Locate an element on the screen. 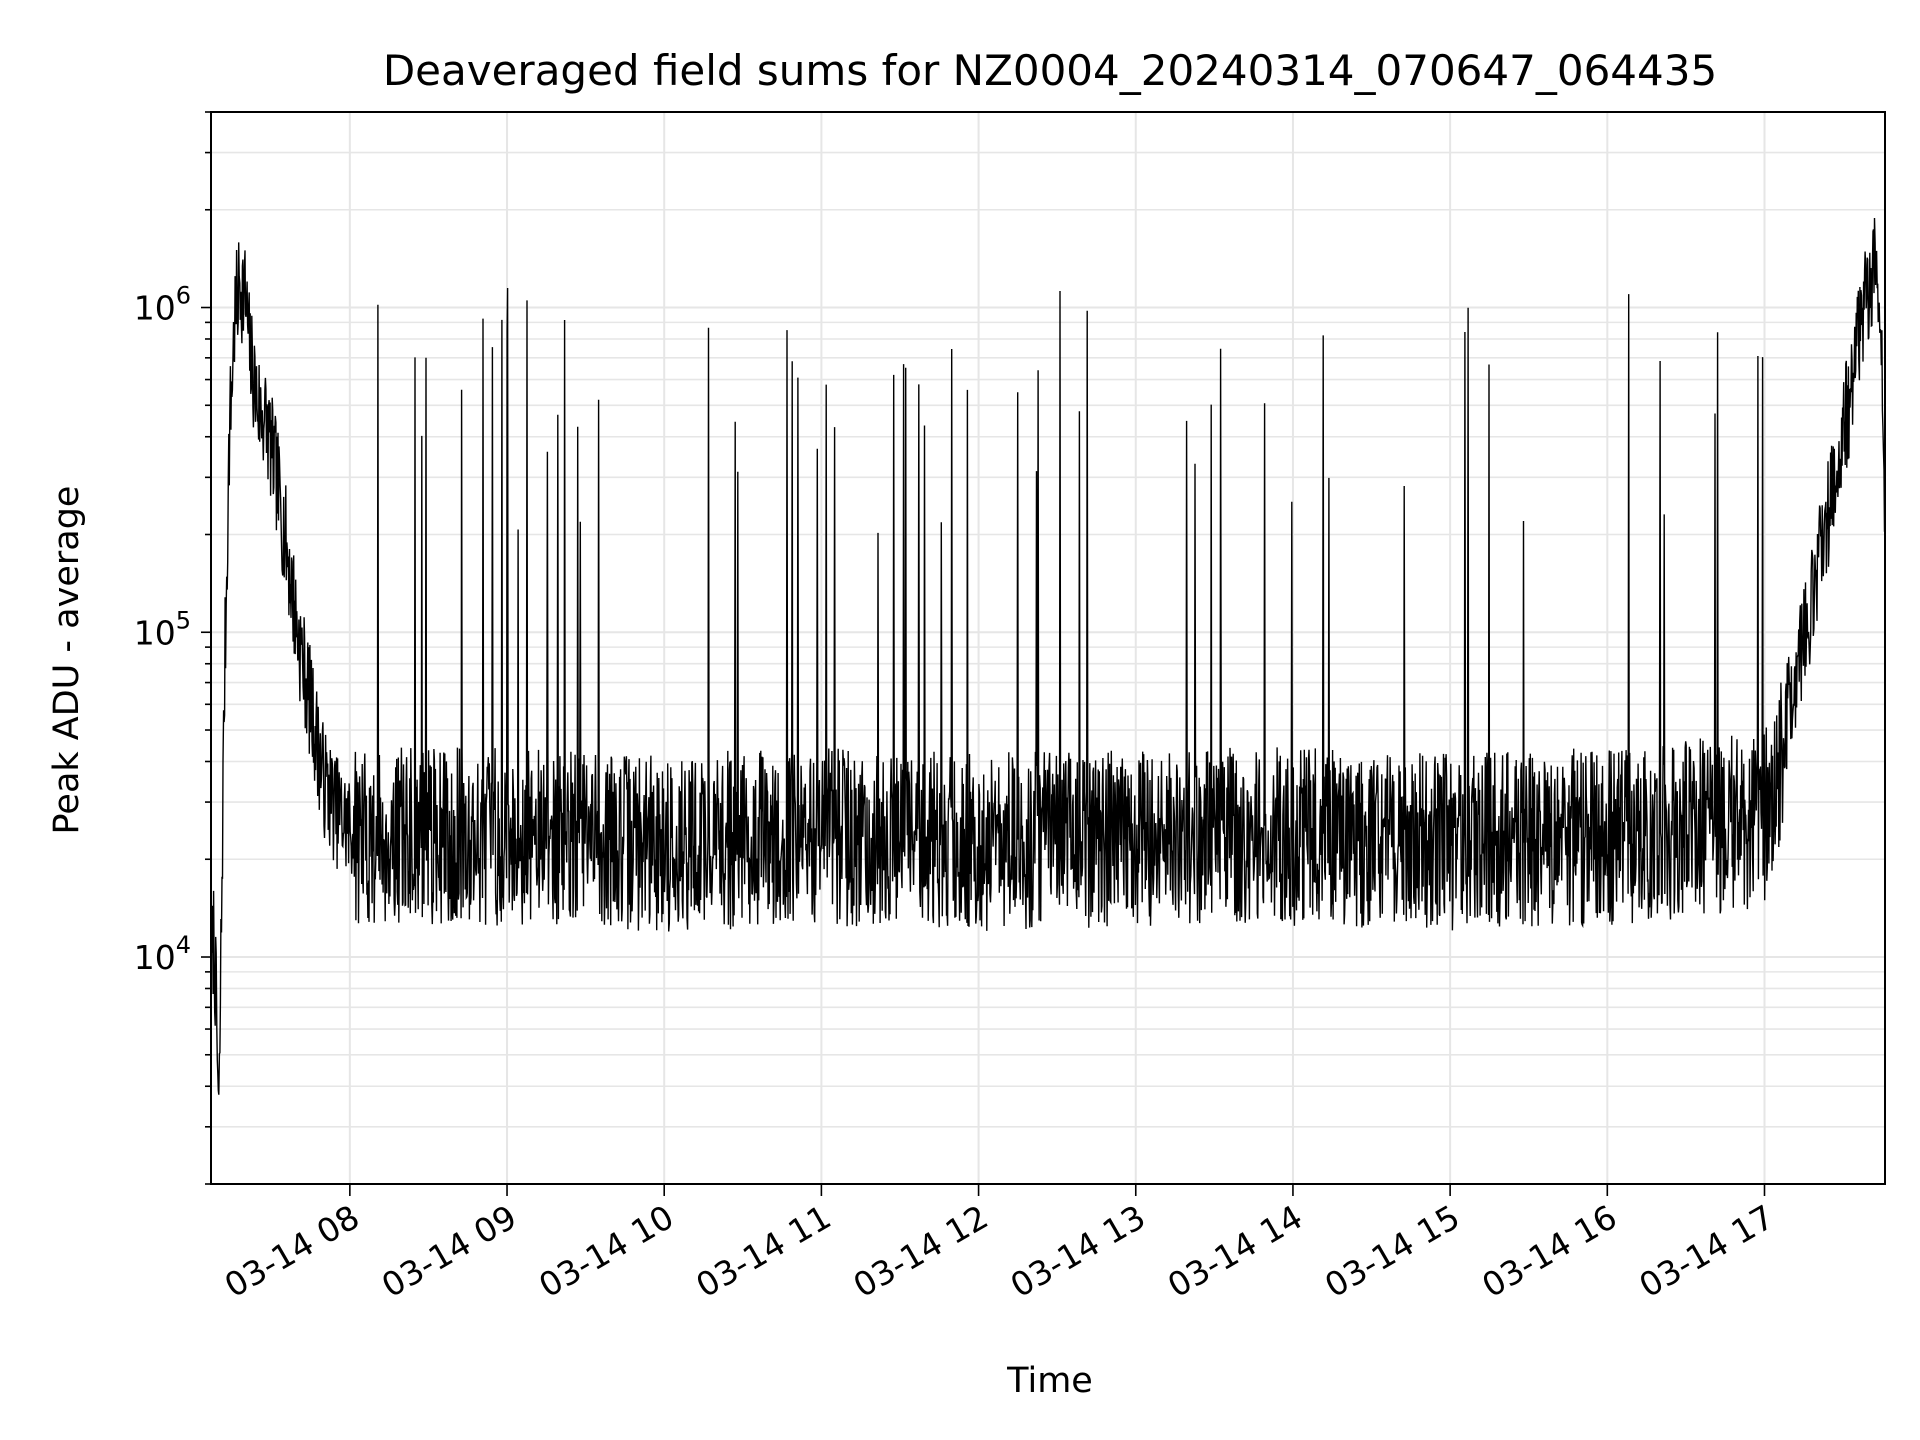 This screenshot has height=1440, width=1920. y-tick-label: 10⁶ is located at coordinates (162, 305).